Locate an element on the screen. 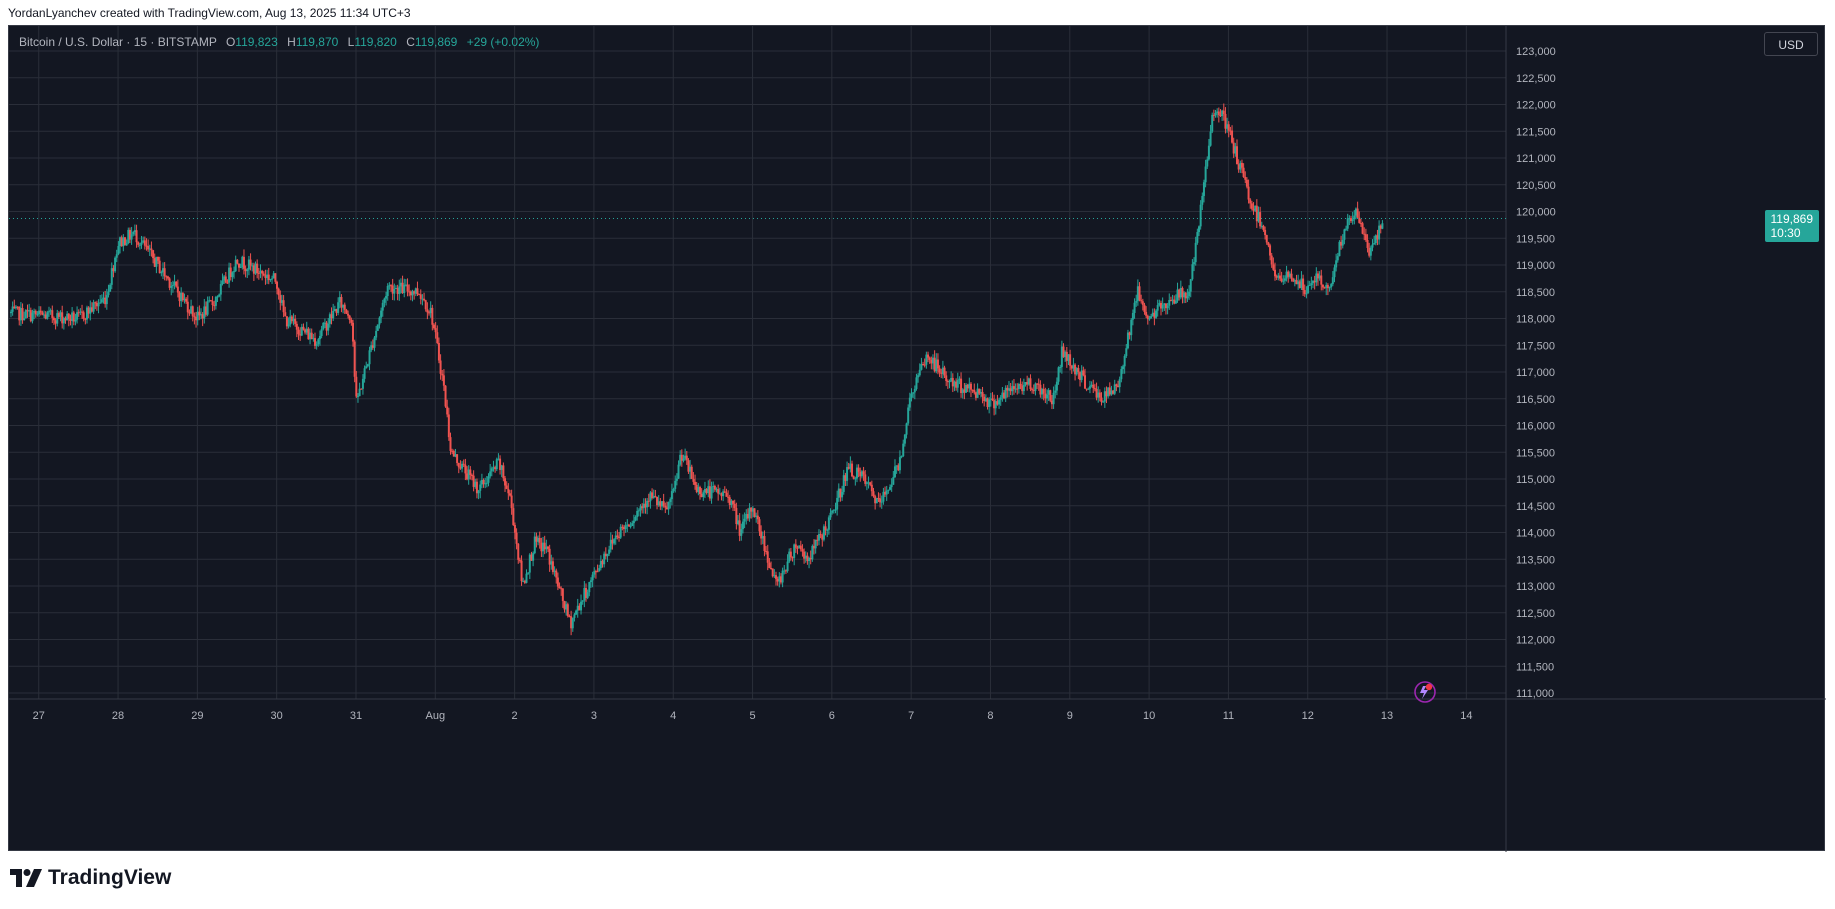 The image size is (1835, 909). currency-button: USD is located at coordinates (1791, 44).